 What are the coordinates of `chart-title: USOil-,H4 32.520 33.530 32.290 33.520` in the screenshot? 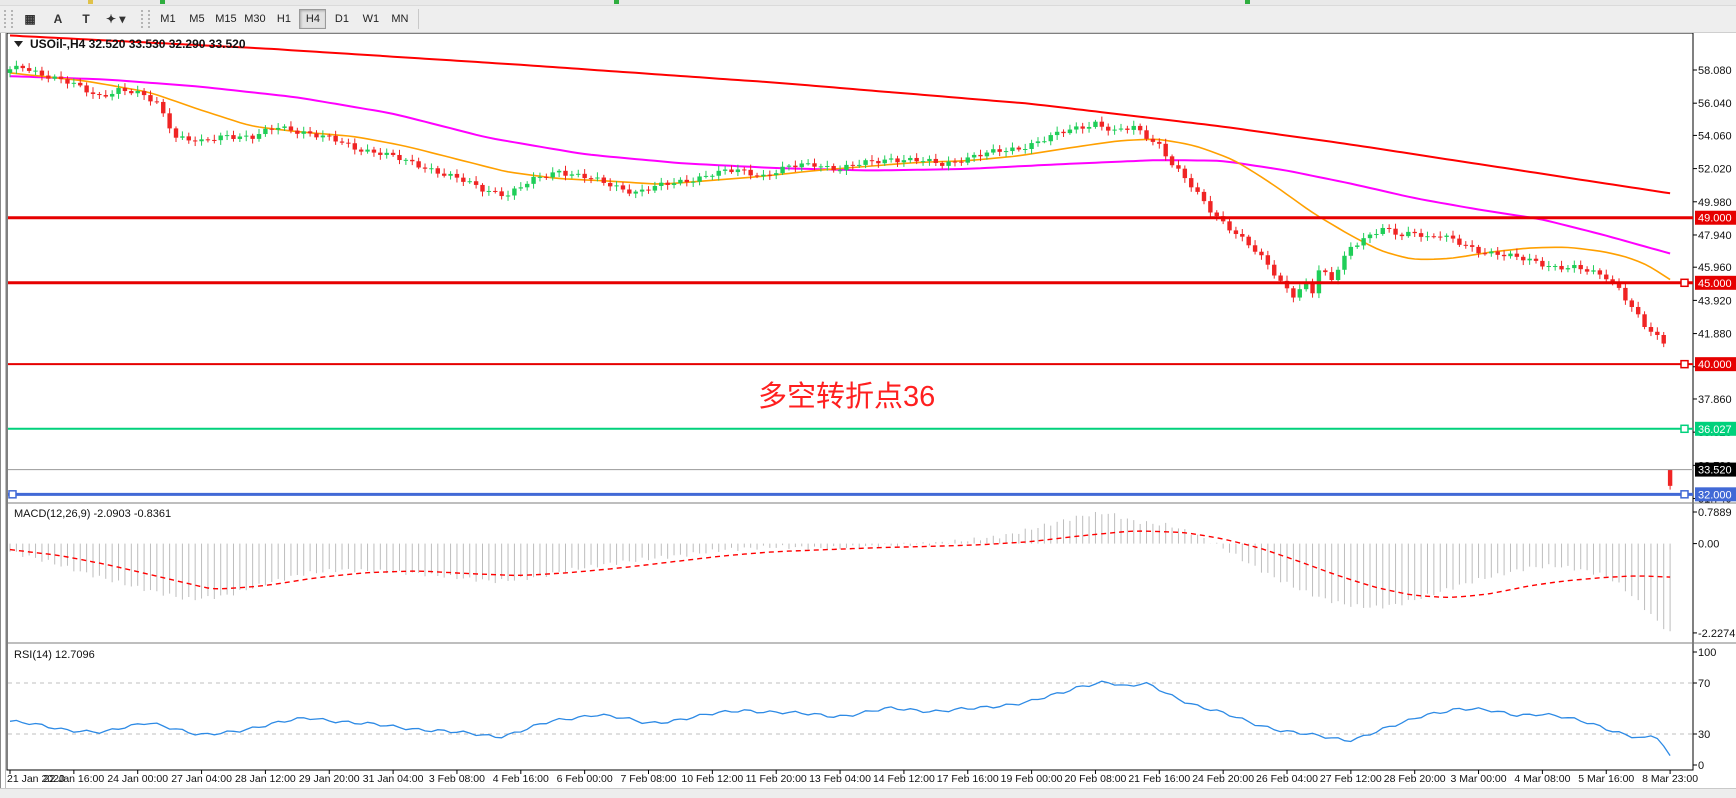 It's located at (130, 44).